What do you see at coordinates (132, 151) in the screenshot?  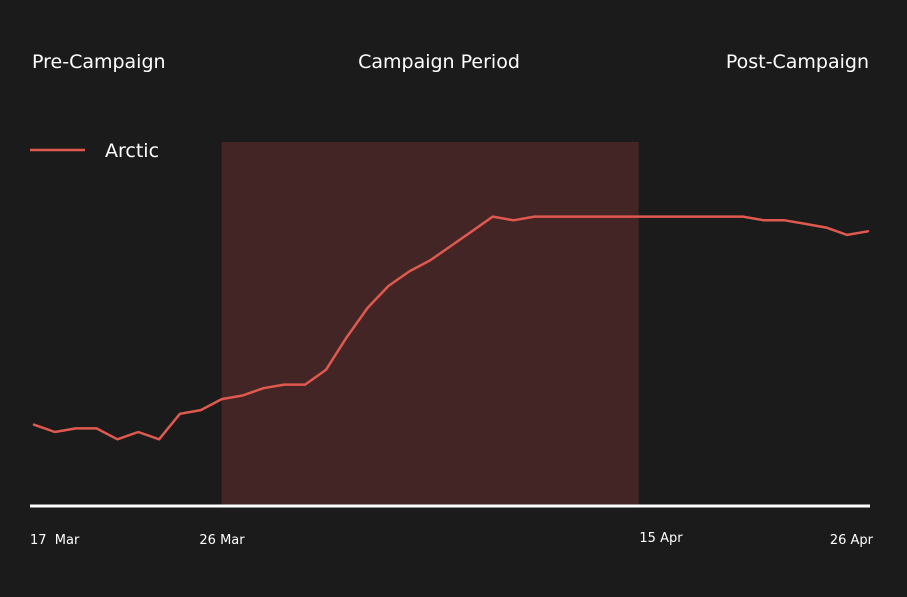 I see `legend-label: Arctic` at bounding box center [132, 151].